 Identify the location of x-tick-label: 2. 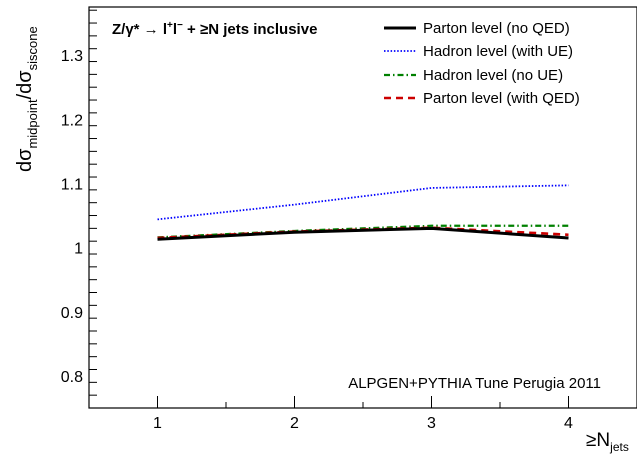
(294, 423).